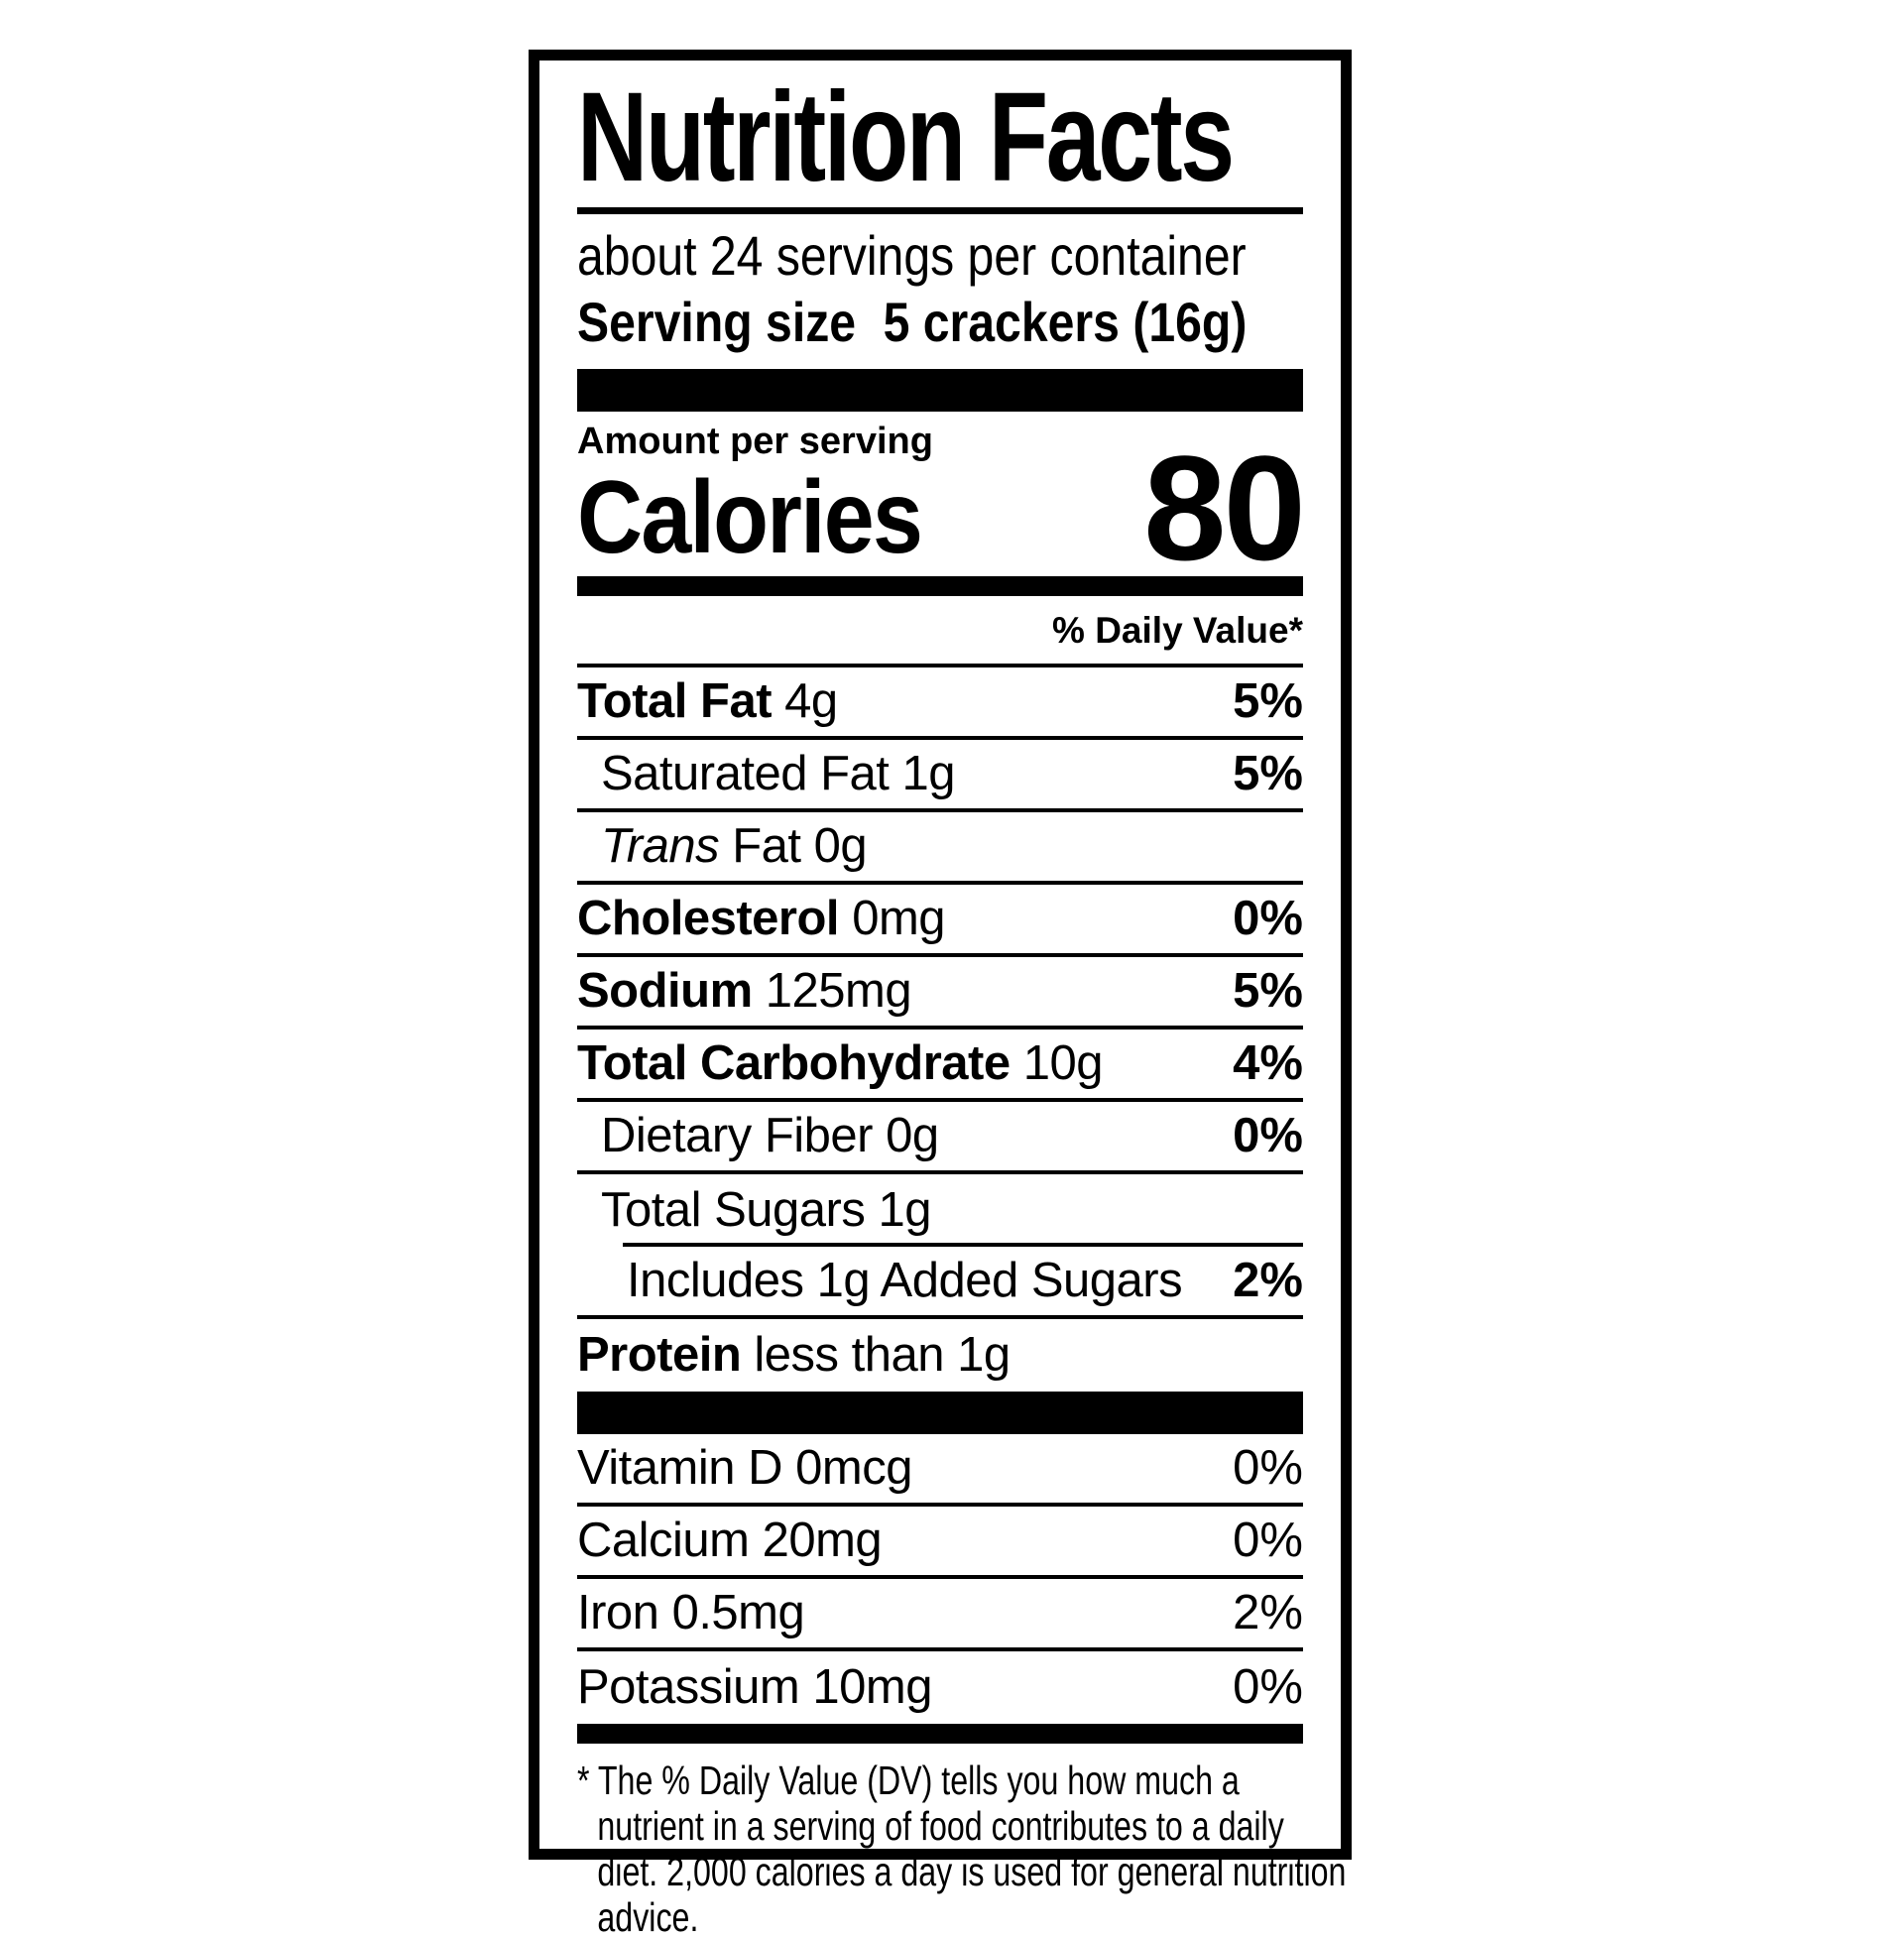 The width and height of the screenshot is (1904, 1940). I want to click on nutrient-text: Calcium 20mg, so click(730, 1540).